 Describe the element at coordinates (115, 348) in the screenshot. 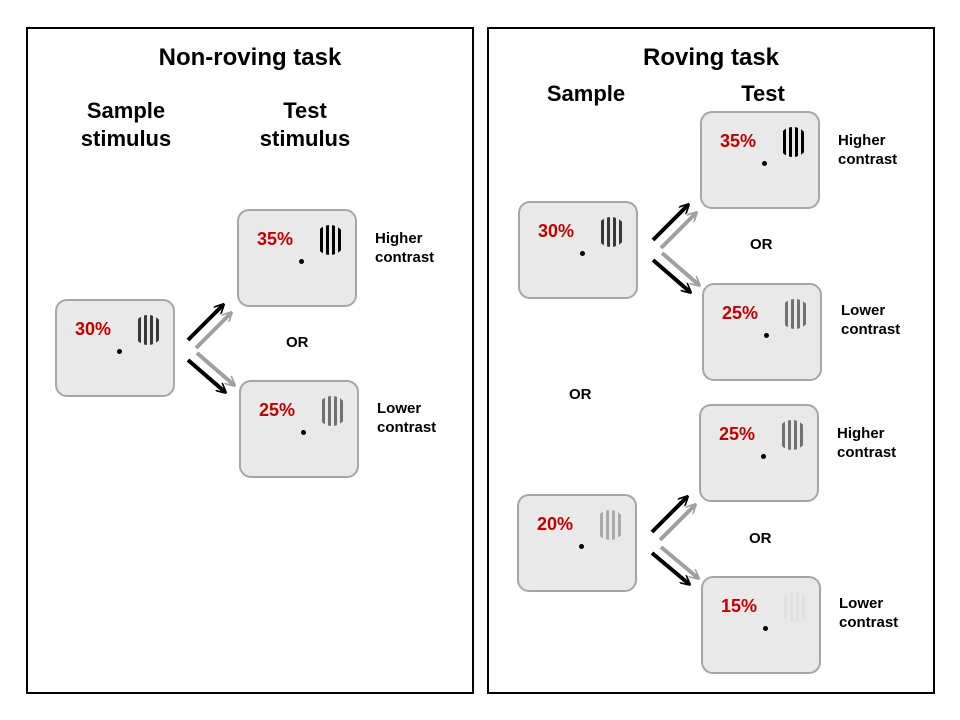

I see `sample-stimulus-box: 30%` at that location.